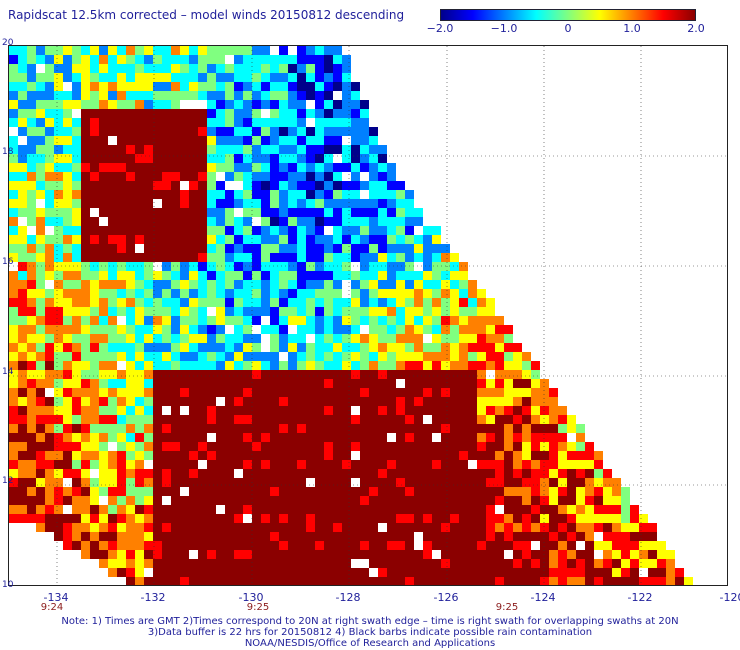  I want to click on lat-tick-10: 10, so click(8, 585).